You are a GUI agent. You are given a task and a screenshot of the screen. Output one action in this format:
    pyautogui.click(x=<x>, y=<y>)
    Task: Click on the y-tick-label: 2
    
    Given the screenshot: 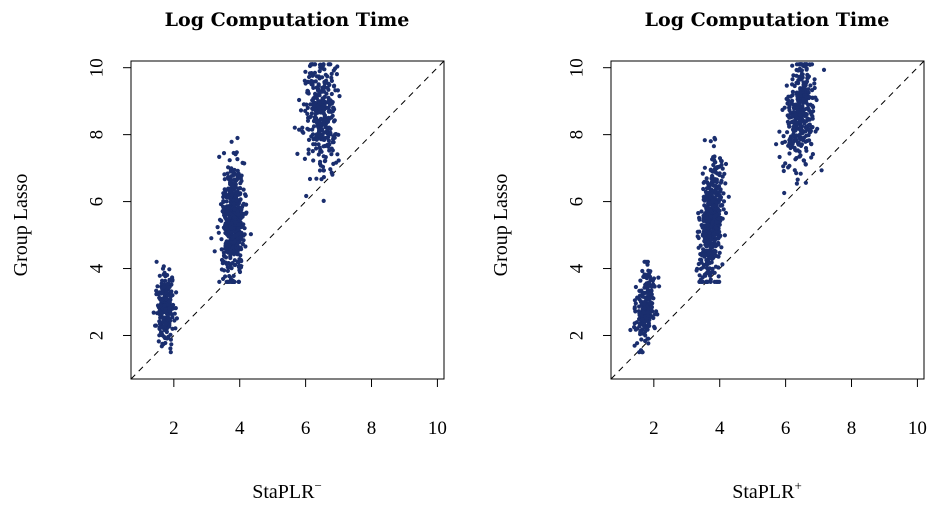 What is the action you would take?
    pyautogui.click(x=577, y=336)
    